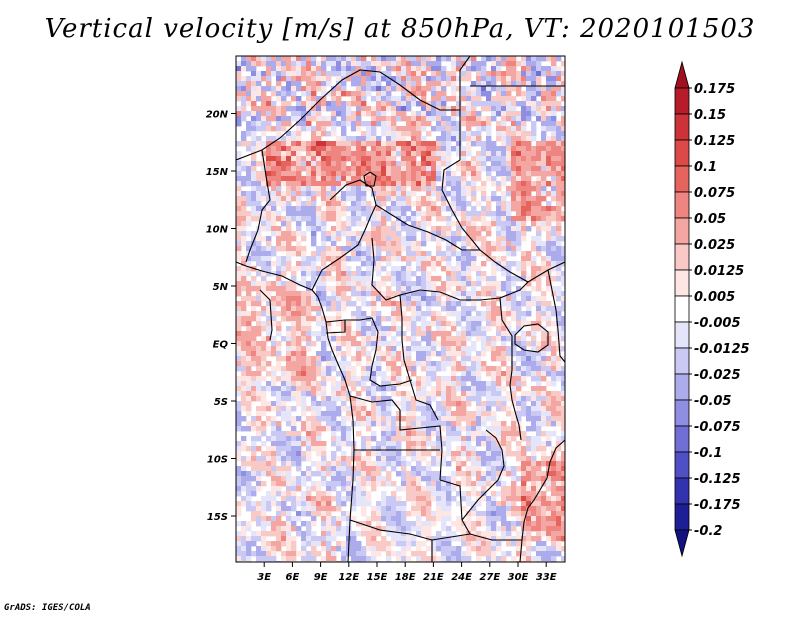 Image resolution: width=800 pixels, height=618 pixels. I want to click on x-tick-label-3: 12E, so click(348, 577).